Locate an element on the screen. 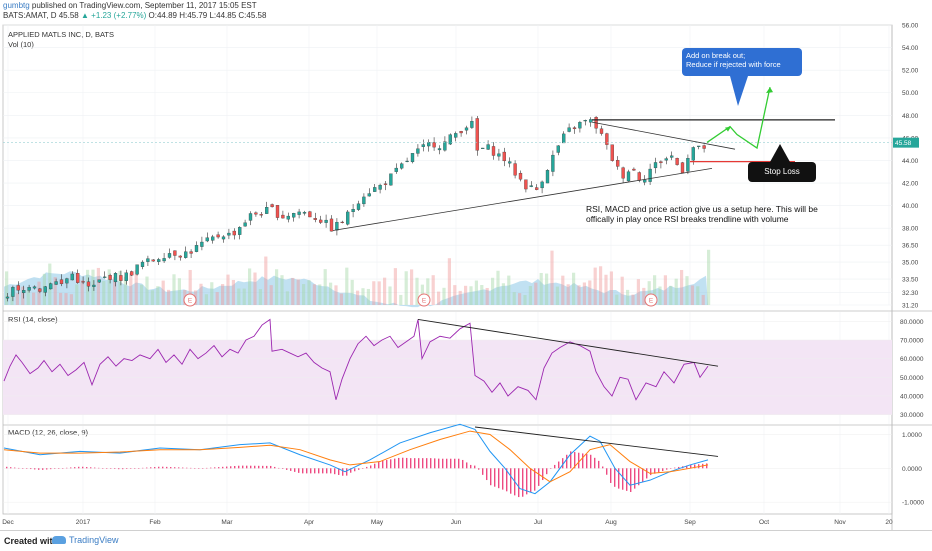 Image resolution: width=932 pixels, height=551 pixels. price-tick-label: 44.00 is located at coordinates (910, 161).